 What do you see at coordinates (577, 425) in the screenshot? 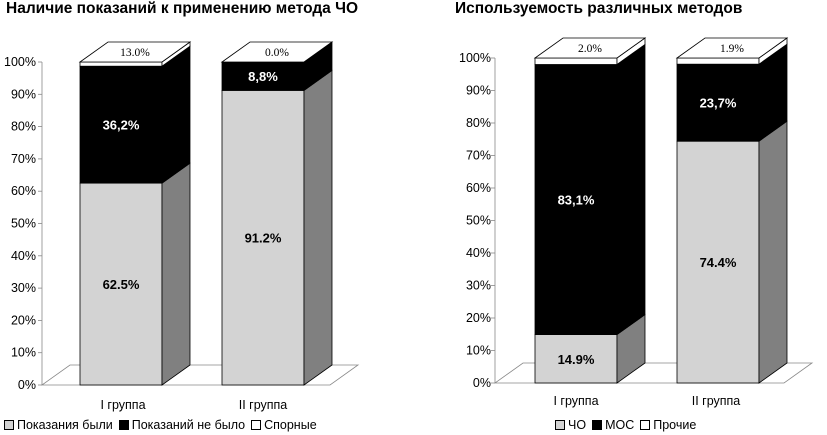
I see `legend-label: ЧО` at bounding box center [577, 425].